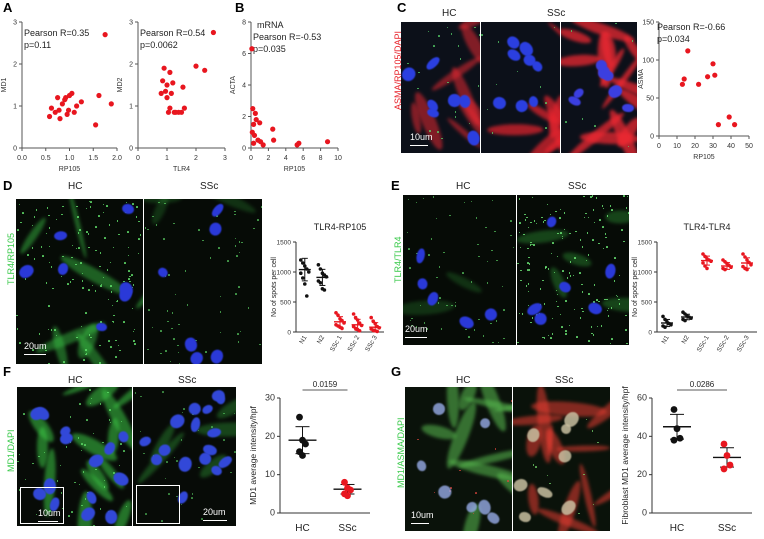 This screenshot has height=539, width=764. I want to click on stat-annotation: p=0.035, so click(269, 49).